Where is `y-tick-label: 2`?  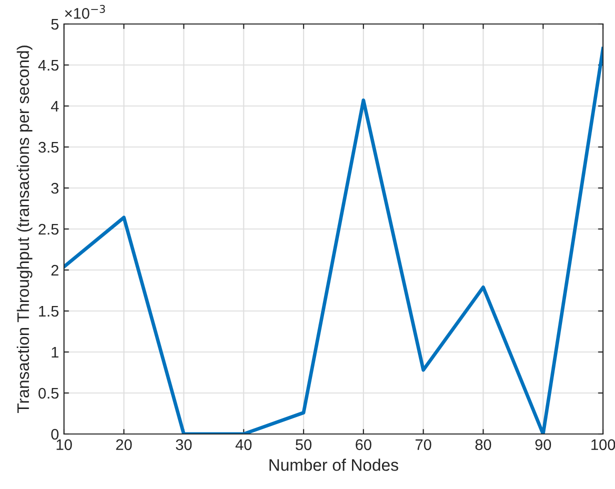
y-tick-label: 2 is located at coordinates (54, 270).